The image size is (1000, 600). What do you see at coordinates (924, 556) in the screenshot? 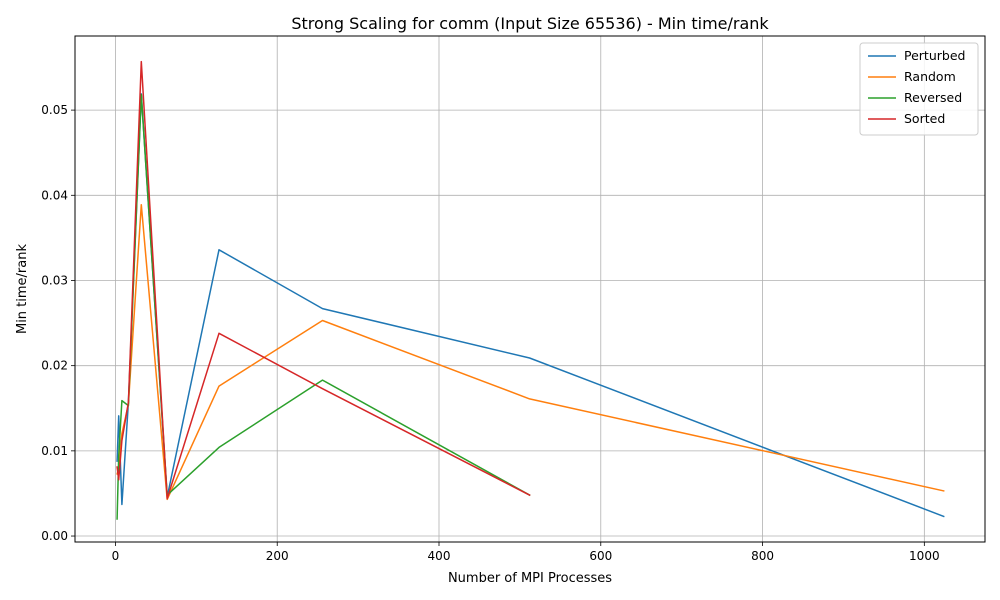
I see `x-tick-label: 1000` at bounding box center [924, 556].